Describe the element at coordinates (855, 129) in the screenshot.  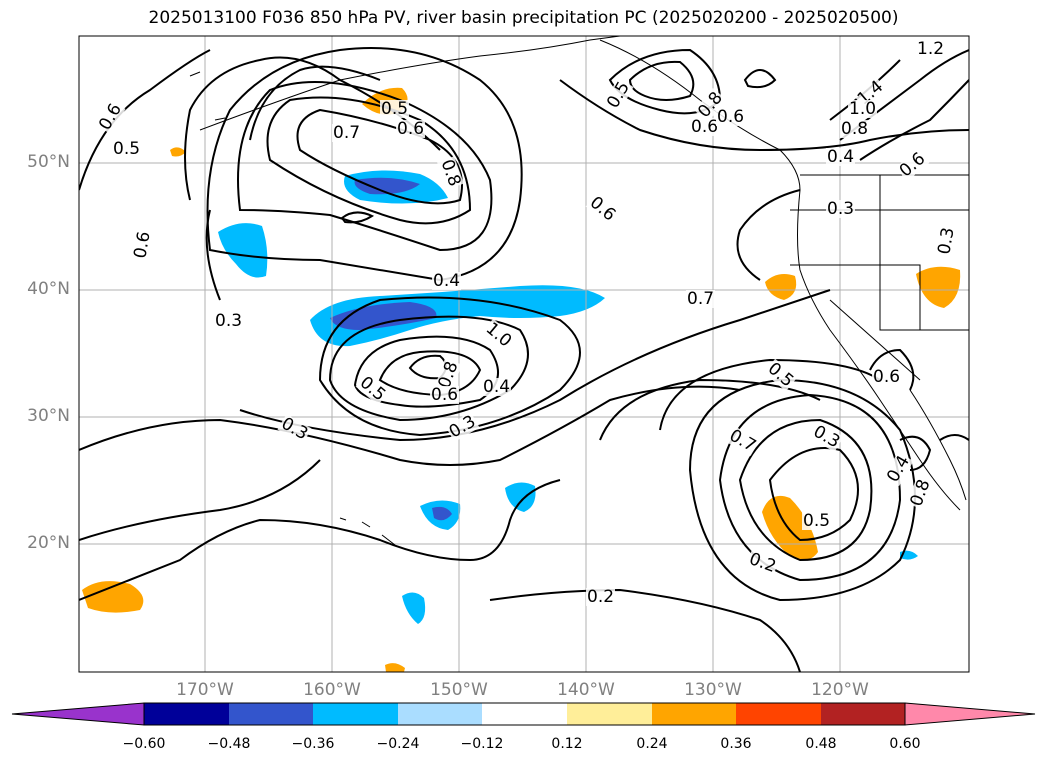
I see `contour-label: 0.8` at that location.